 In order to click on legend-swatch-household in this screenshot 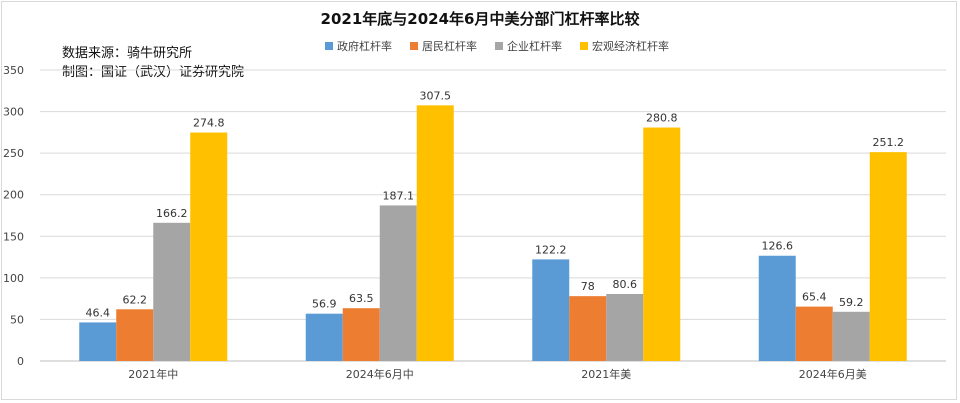, I will do `click(414, 46)`.